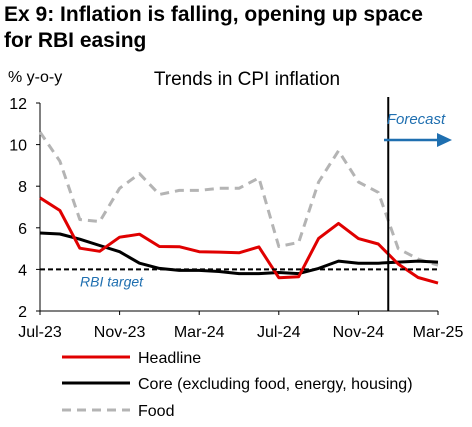  What do you see at coordinates (22, 187) in the screenshot?
I see `y-tick-label: 8` at bounding box center [22, 187].